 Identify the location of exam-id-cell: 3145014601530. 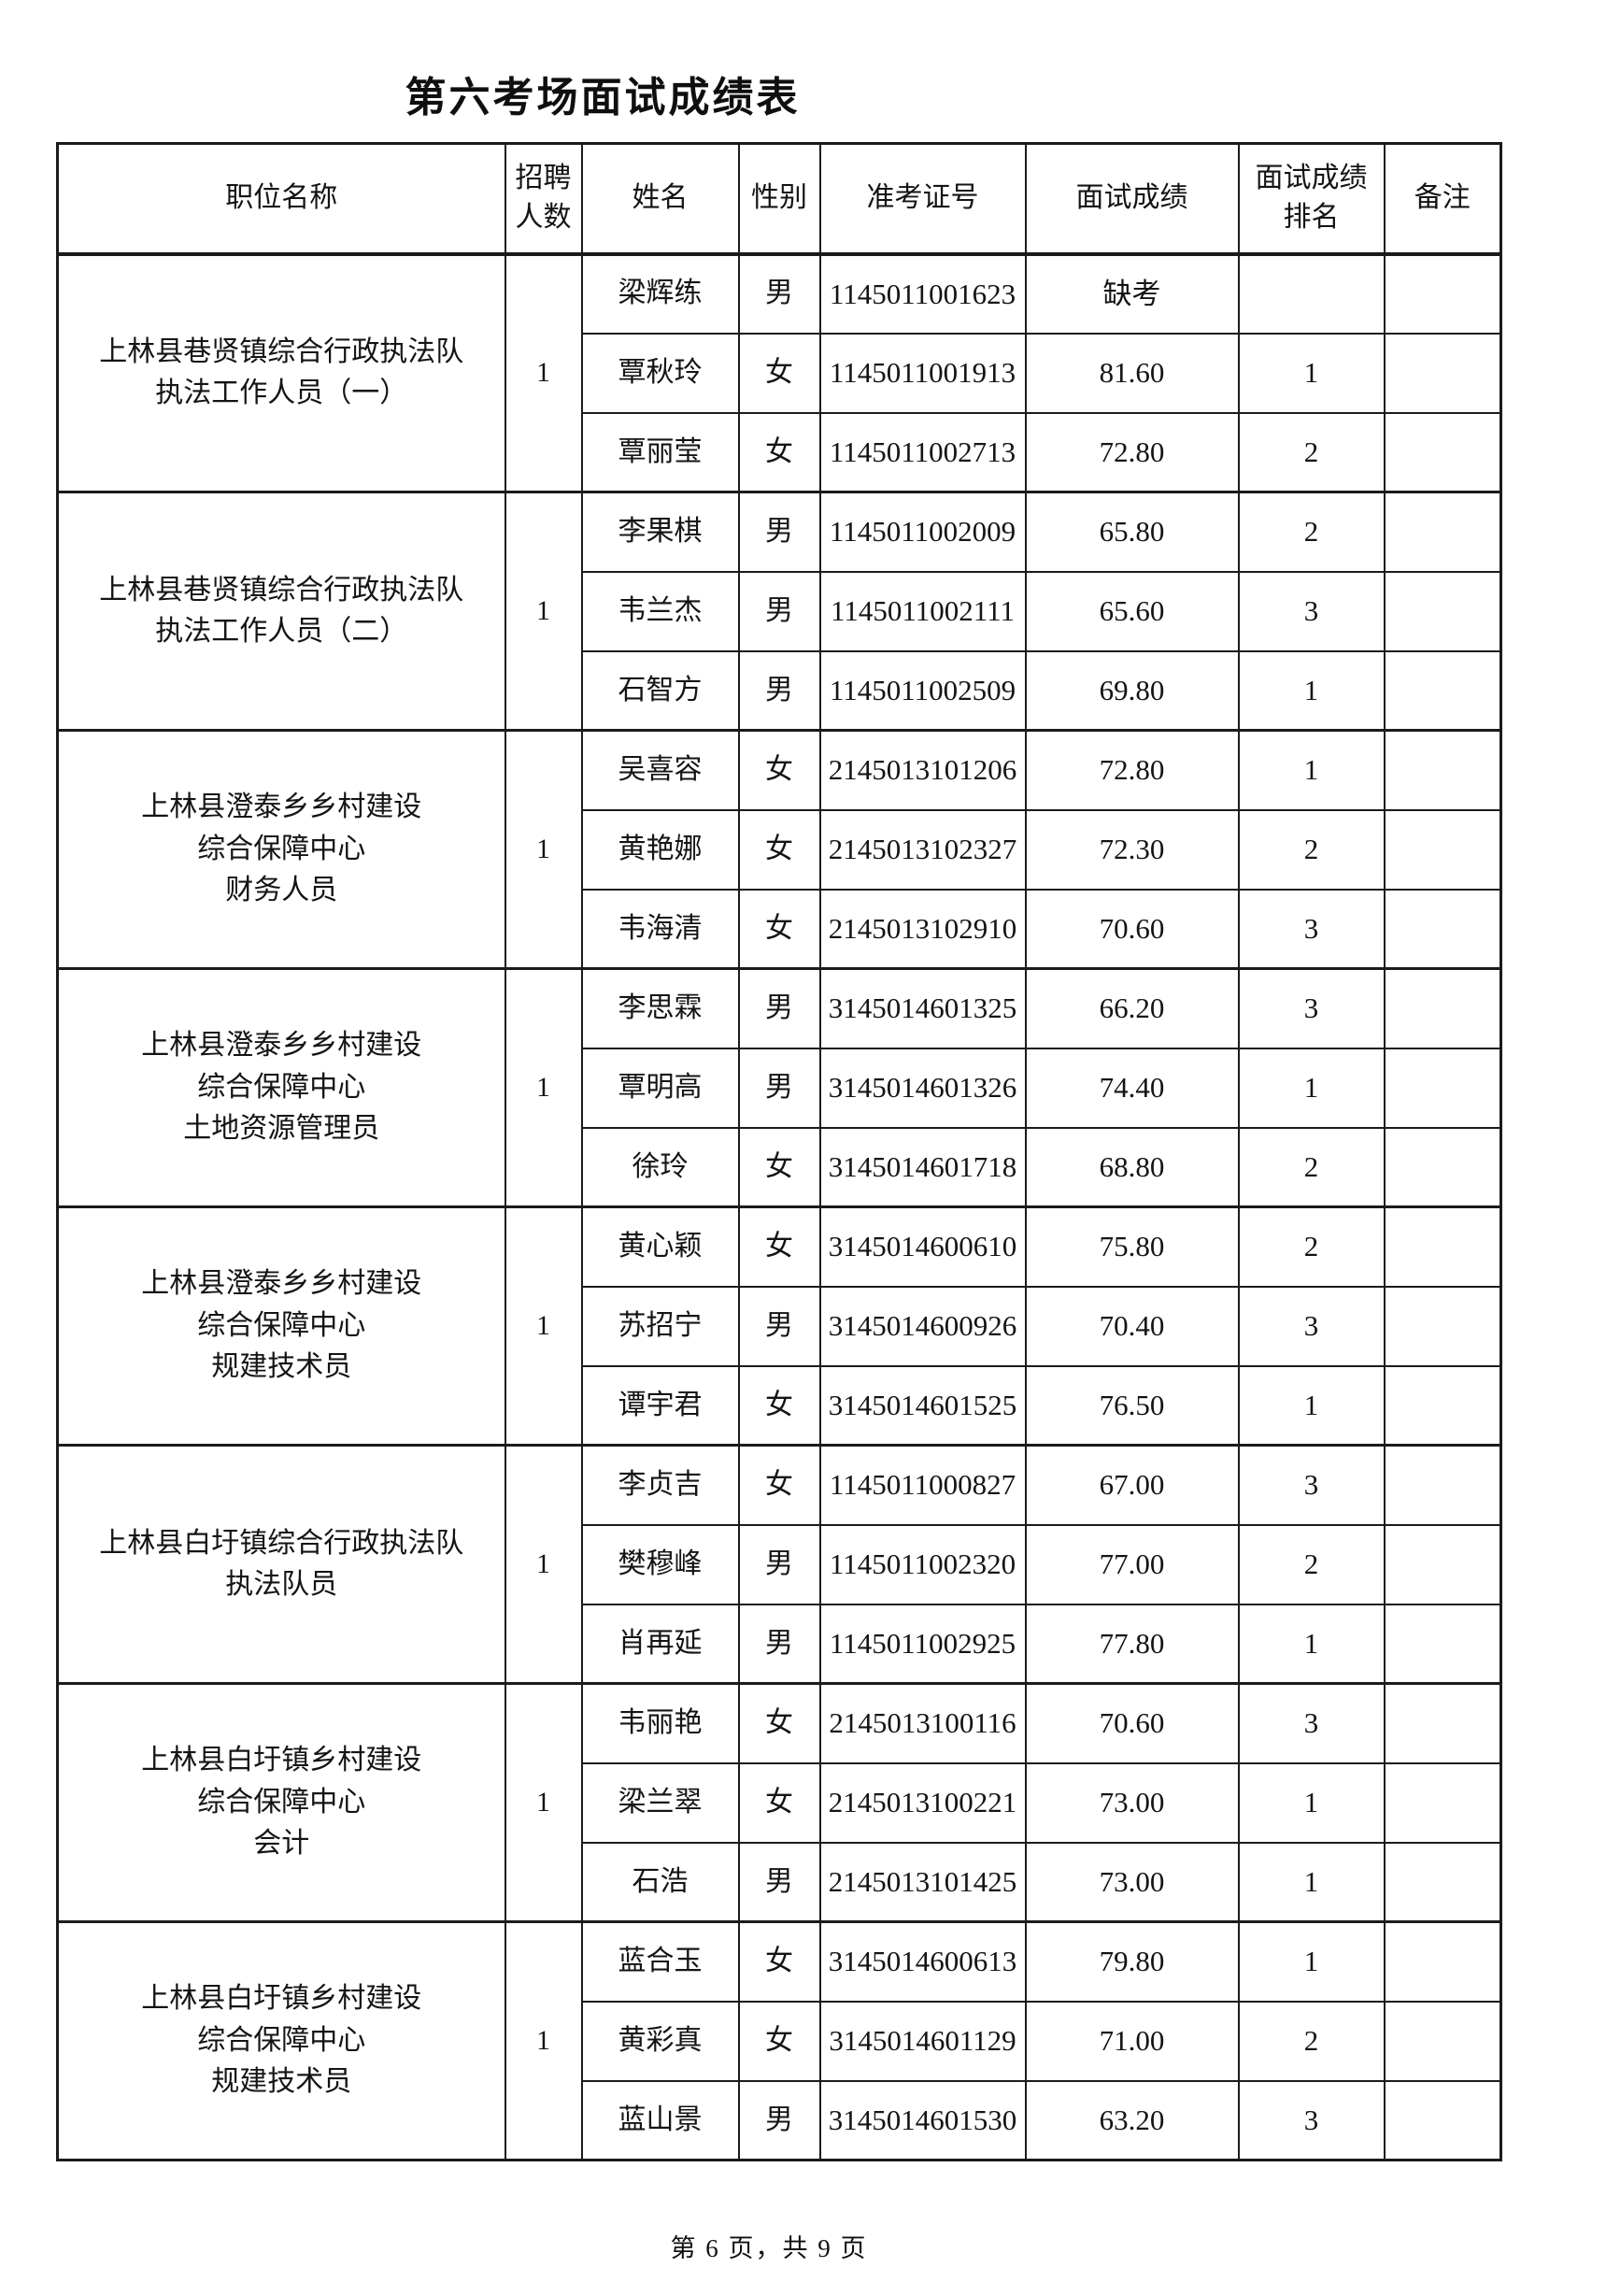
(922, 2120).